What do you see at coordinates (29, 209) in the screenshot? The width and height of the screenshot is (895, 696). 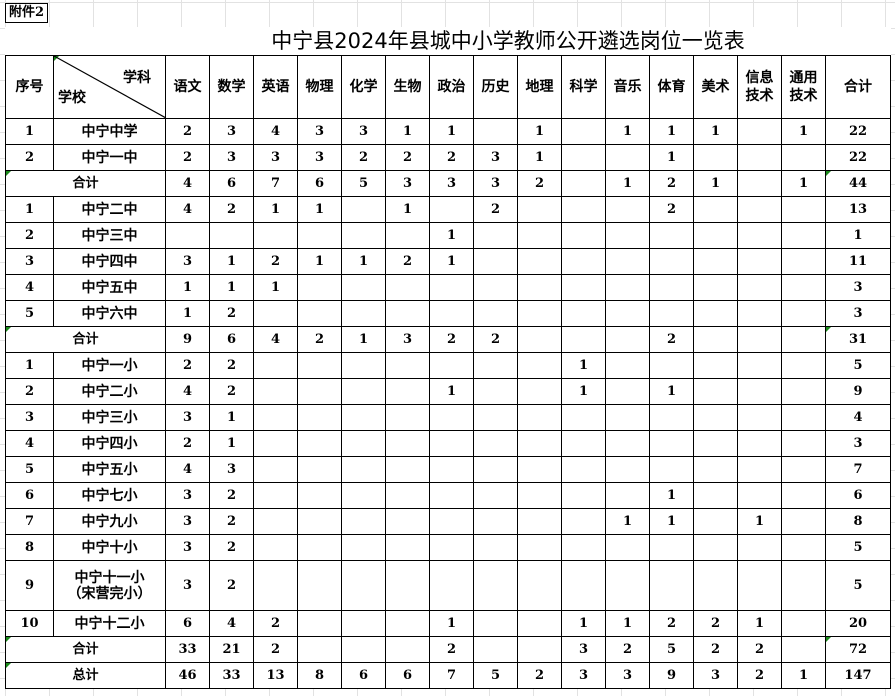 I see `row-index: 1` at bounding box center [29, 209].